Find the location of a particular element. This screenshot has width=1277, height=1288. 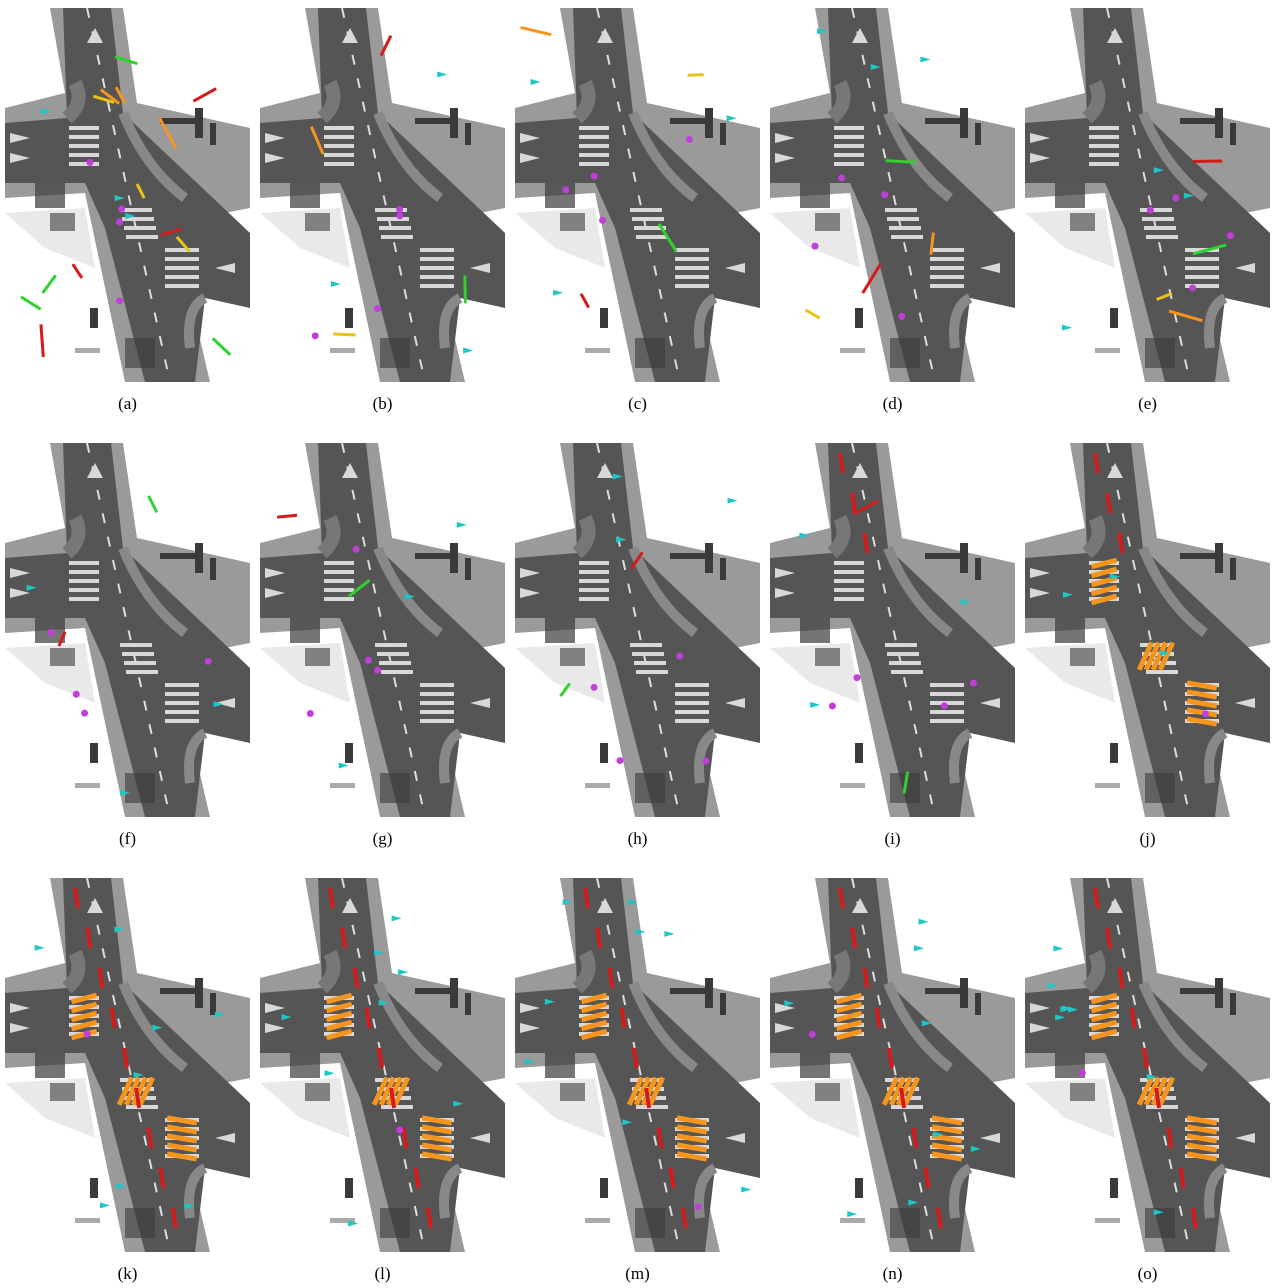

road-scene is located at coordinates (892, 195).